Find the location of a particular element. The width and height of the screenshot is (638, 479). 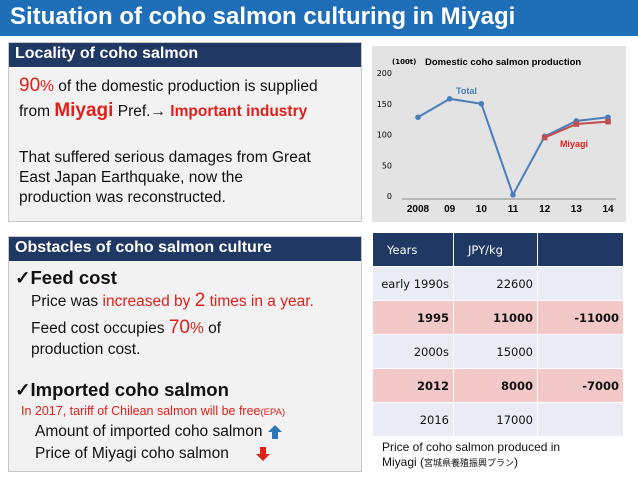

cell-year: 2016 is located at coordinates (413, 419).